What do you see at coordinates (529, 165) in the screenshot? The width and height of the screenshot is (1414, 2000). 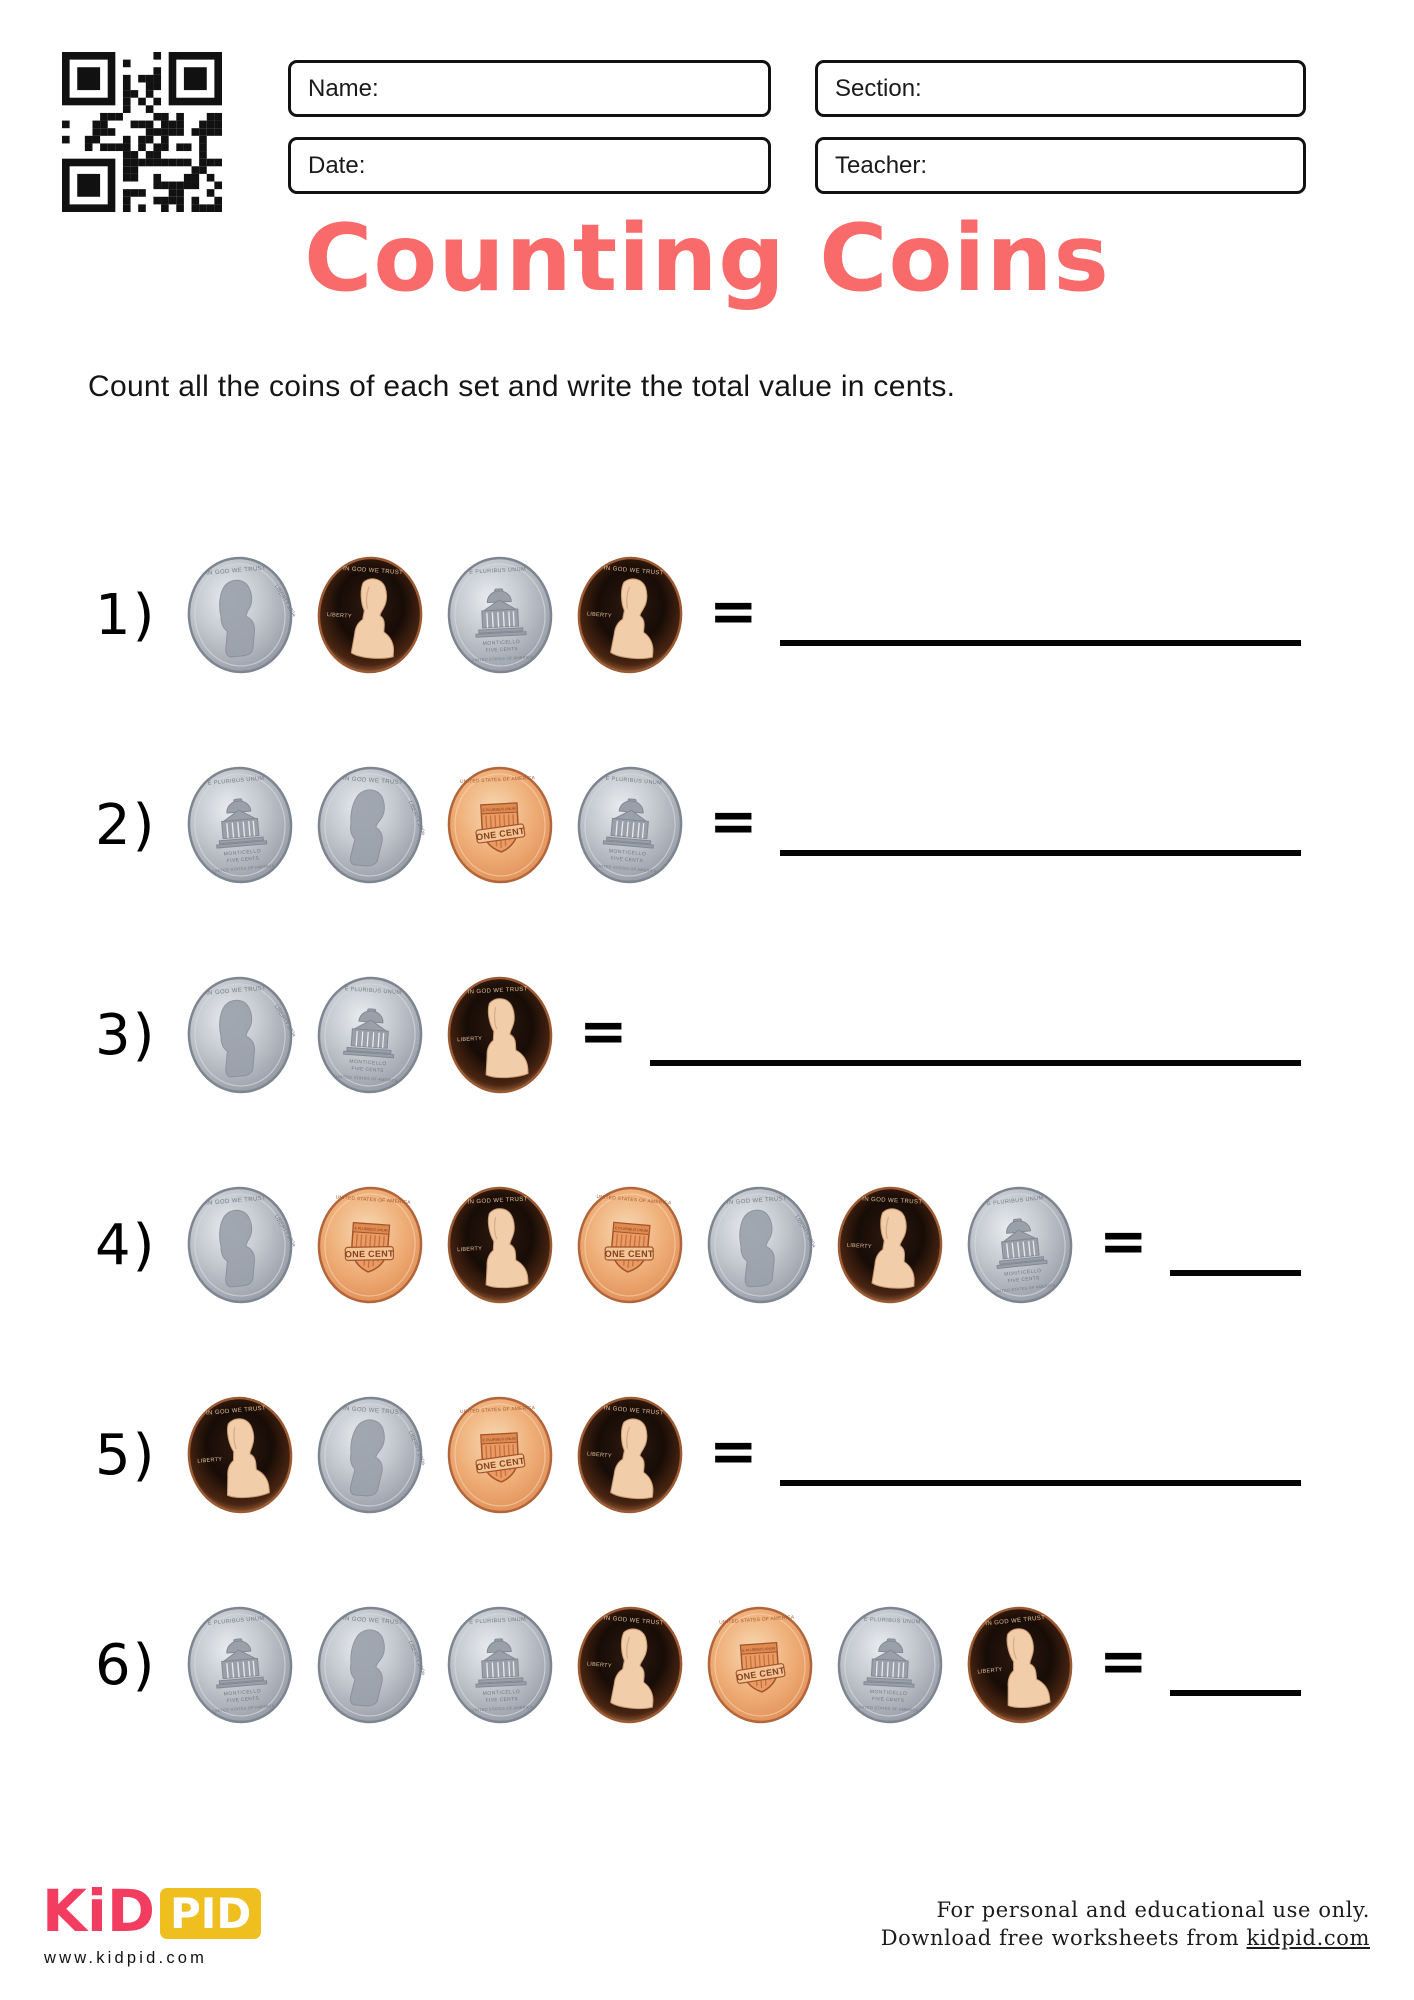 I see `date-field: Date:` at bounding box center [529, 165].